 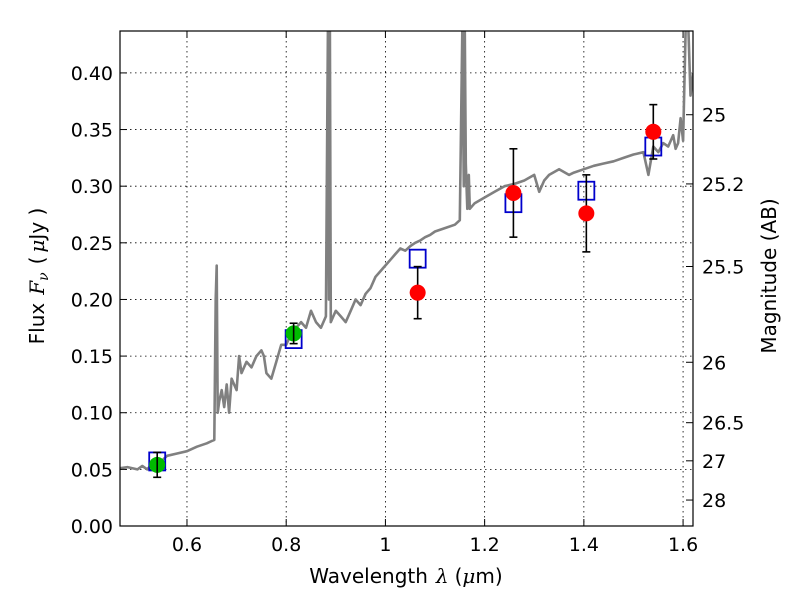 What do you see at coordinates (442, 576) in the screenshot?
I see `x-axis-label-symbol: λ` at bounding box center [442, 576].